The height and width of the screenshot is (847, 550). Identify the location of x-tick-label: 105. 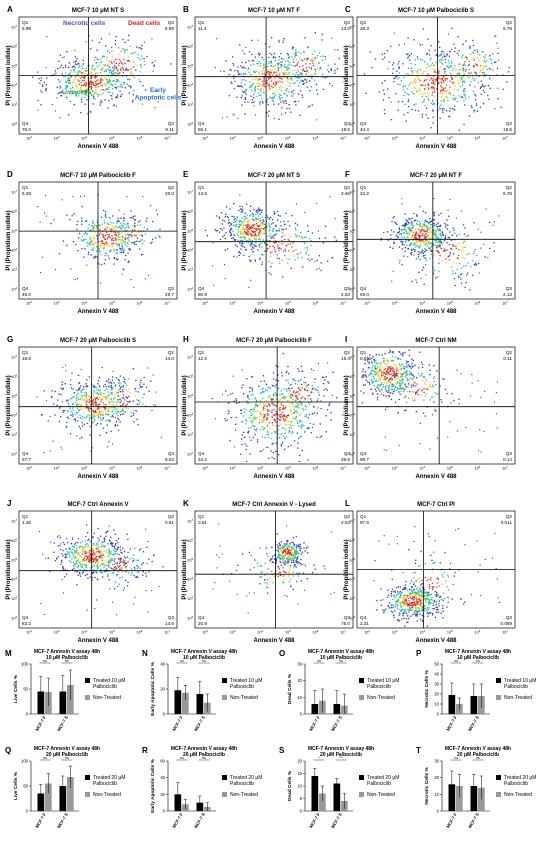
(450, 138).